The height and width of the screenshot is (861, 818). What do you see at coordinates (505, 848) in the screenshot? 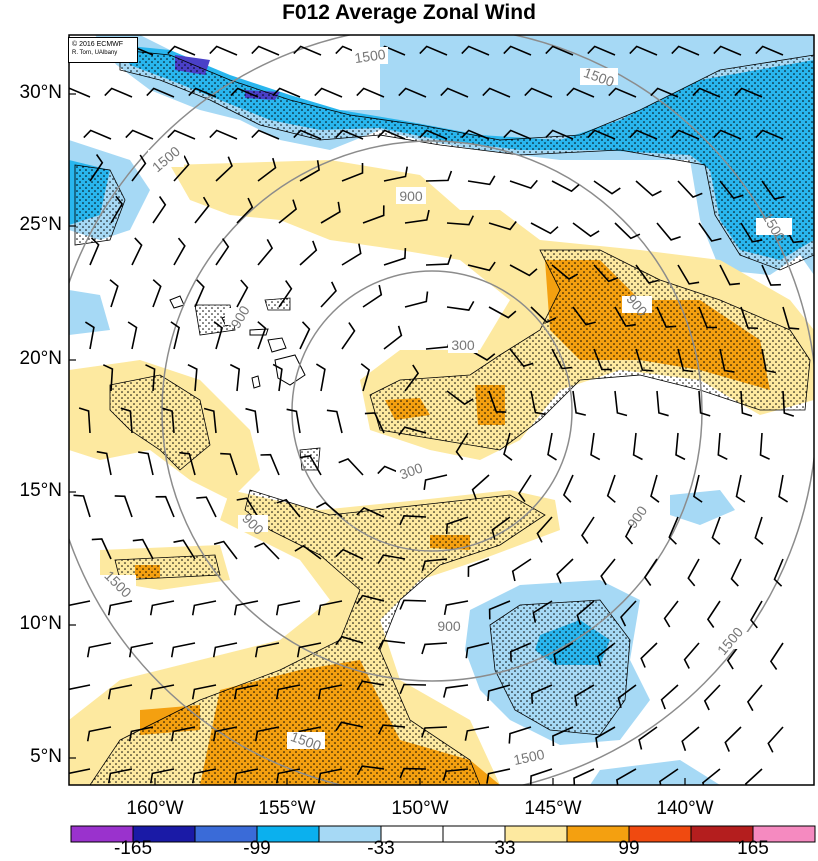
I see `colorbar-label-33: 33` at bounding box center [505, 848].